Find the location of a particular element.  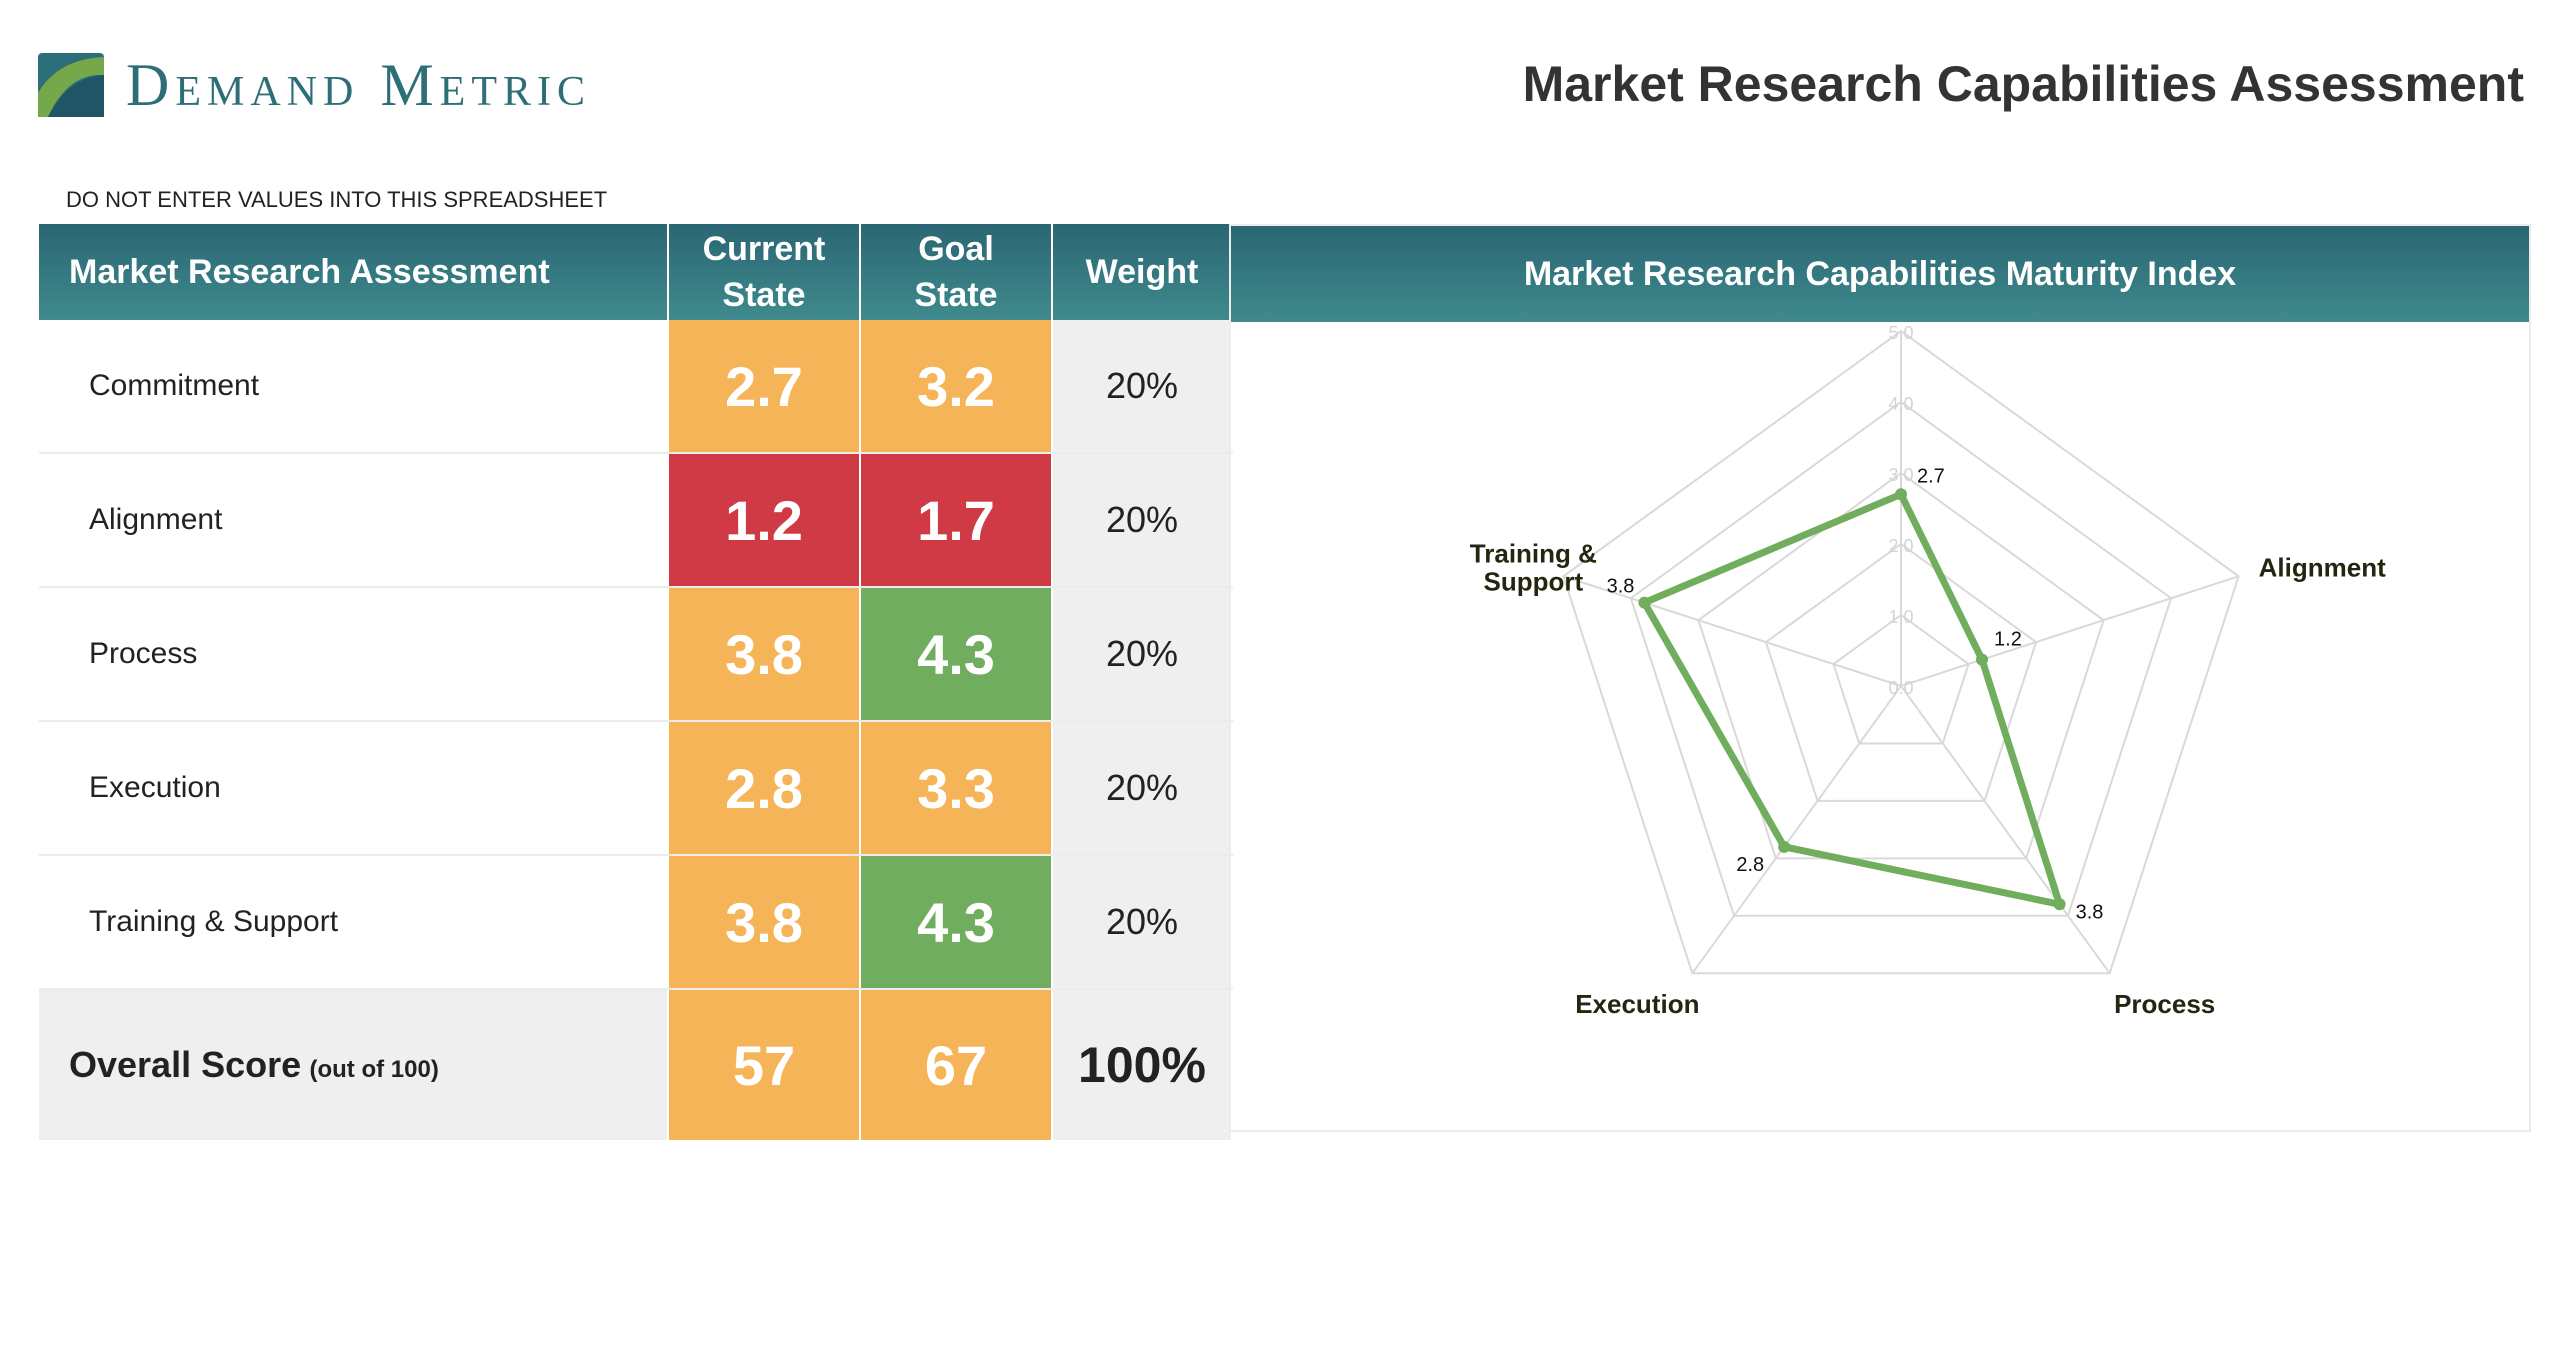

header-goal-state: Goal State is located at coordinates (956, 272).